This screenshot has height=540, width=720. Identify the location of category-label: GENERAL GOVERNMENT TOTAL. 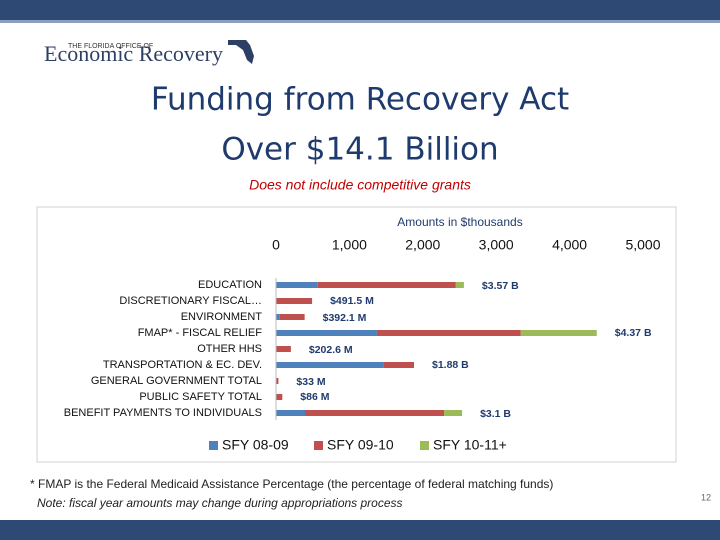
(176, 381).